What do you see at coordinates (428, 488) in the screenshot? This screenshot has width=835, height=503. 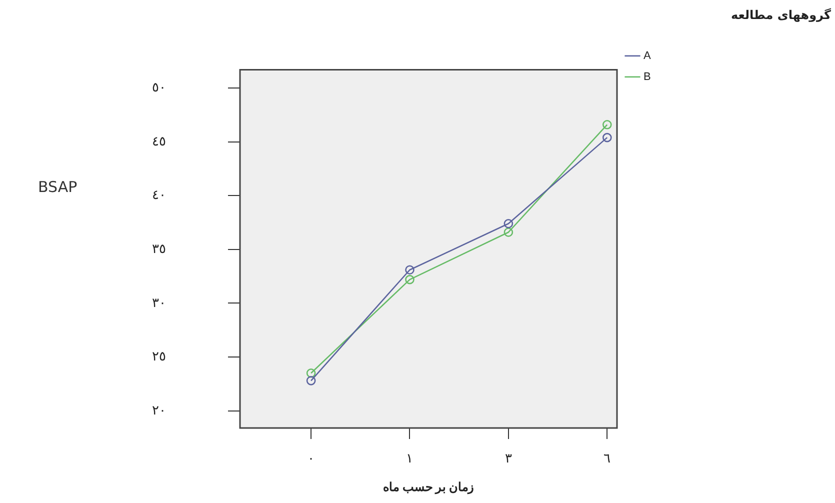 I see `x-axis-title: زمان بر حسب ماه` at bounding box center [428, 488].